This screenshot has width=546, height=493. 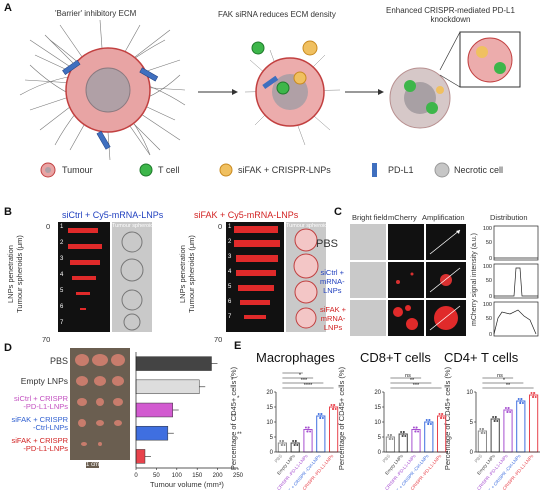 What do you see at coordinates (39, 423) in the screenshot?
I see `d-label-sifak-ctrl: siFAK + CRISPR -Ctrl-LNPs` at bounding box center [39, 423].